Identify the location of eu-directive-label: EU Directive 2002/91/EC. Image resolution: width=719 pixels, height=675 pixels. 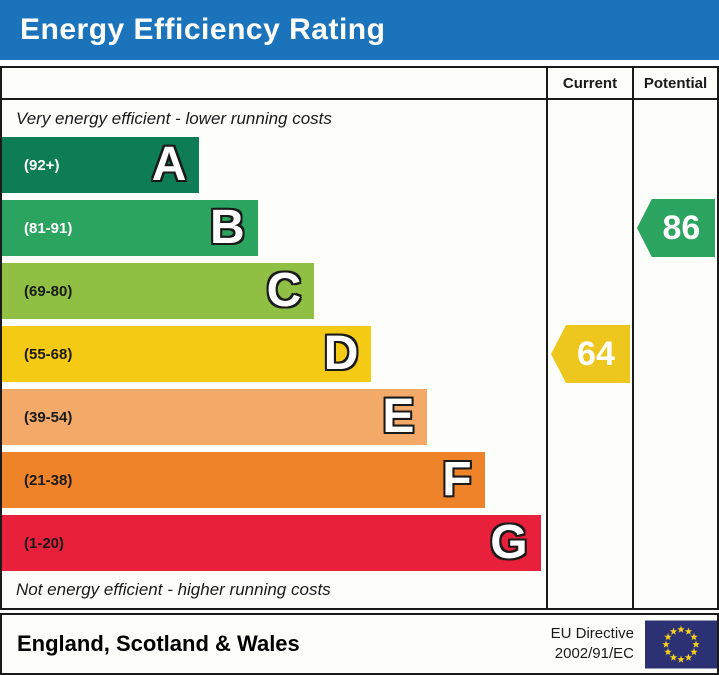
(592, 644).